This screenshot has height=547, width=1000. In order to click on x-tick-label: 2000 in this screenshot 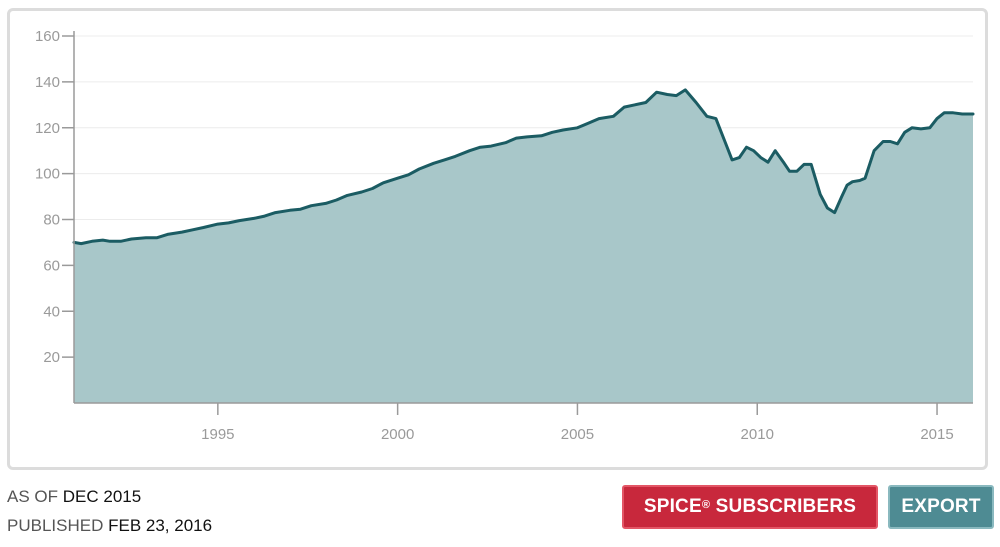, I will do `click(397, 434)`.